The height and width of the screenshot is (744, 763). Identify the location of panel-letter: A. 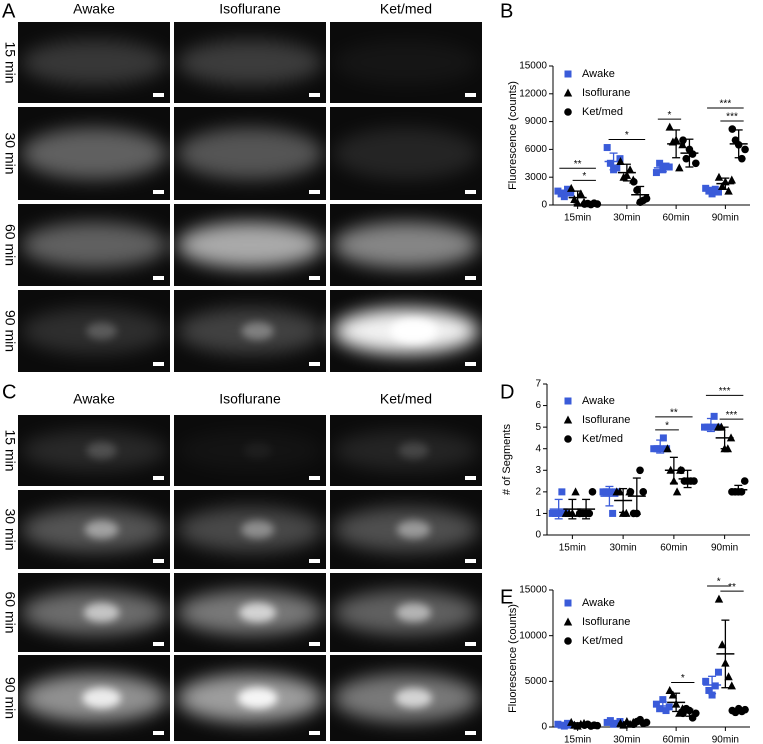
(9, 11).